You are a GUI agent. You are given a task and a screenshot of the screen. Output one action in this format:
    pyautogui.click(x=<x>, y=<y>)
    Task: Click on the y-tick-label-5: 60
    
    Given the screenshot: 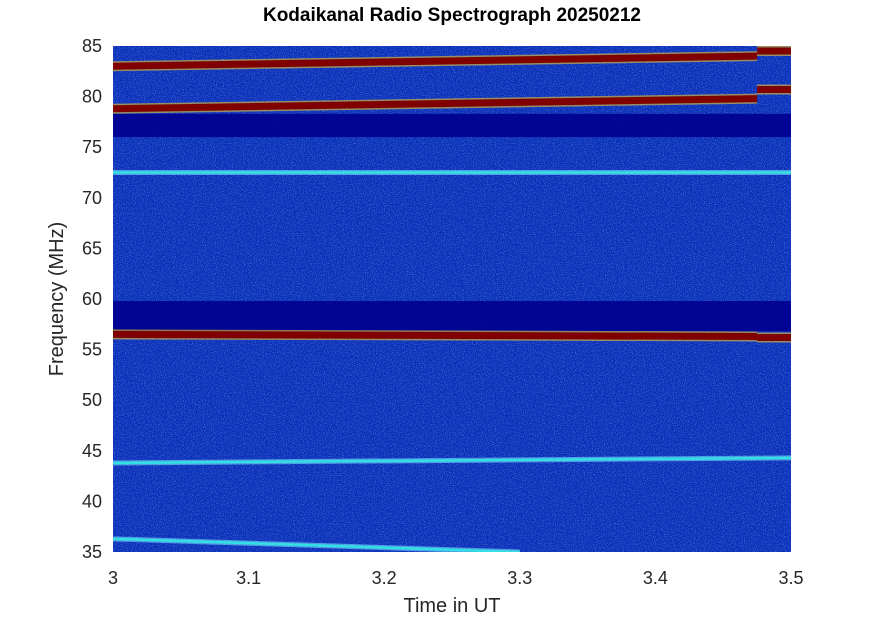 What is the action you would take?
    pyautogui.click(x=92, y=299)
    